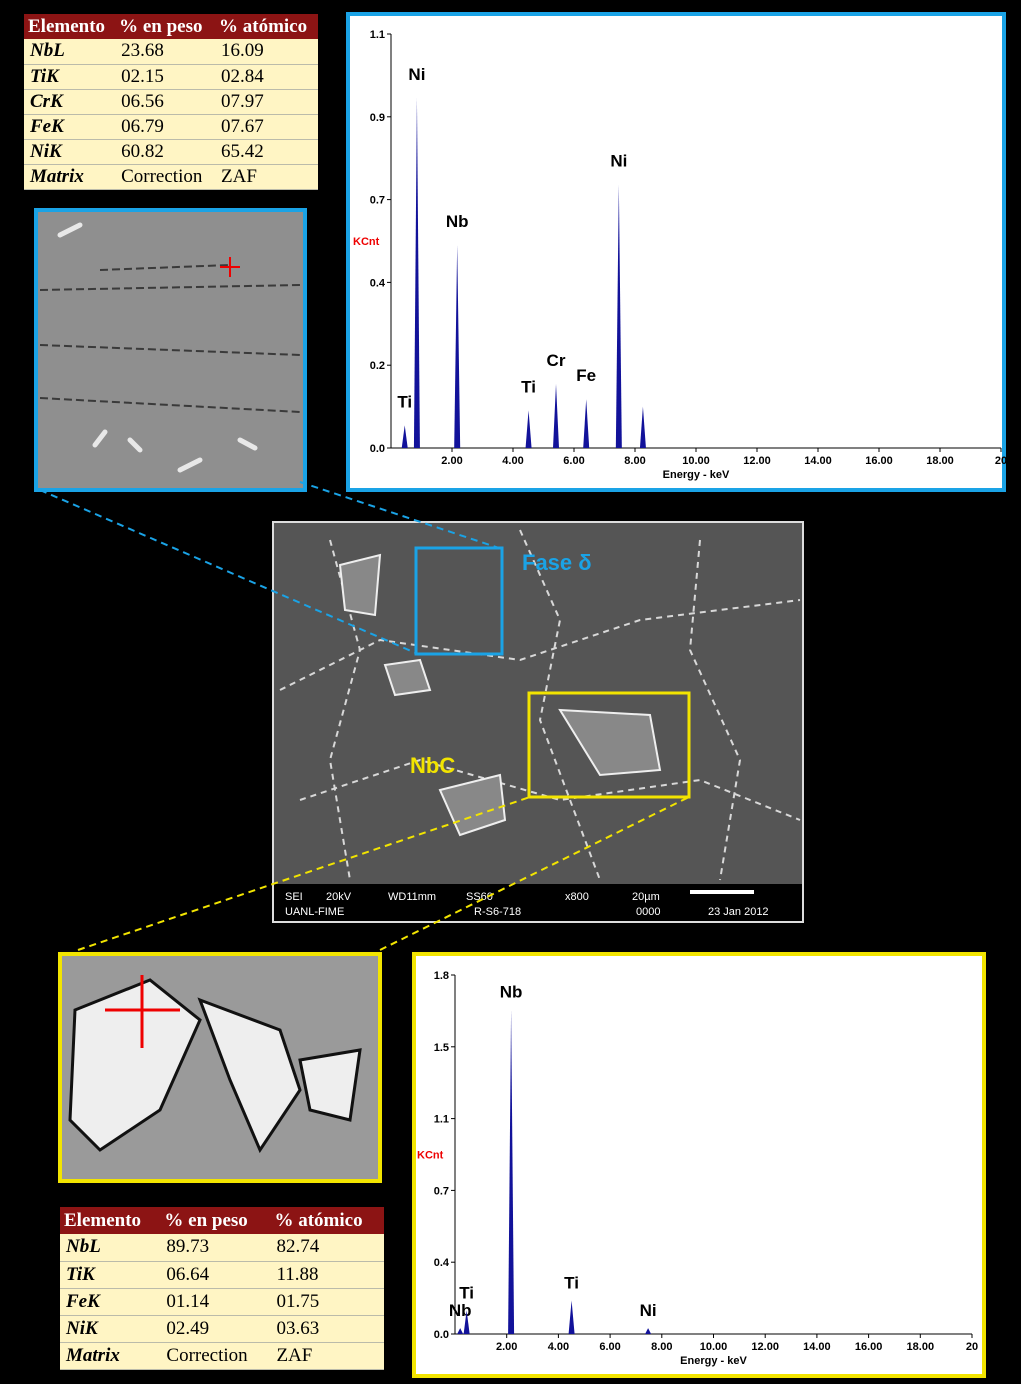 The width and height of the screenshot is (1021, 1384). What do you see at coordinates (327, 1275) in the screenshot?
I see `table-cell: 11.88` at bounding box center [327, 1275].